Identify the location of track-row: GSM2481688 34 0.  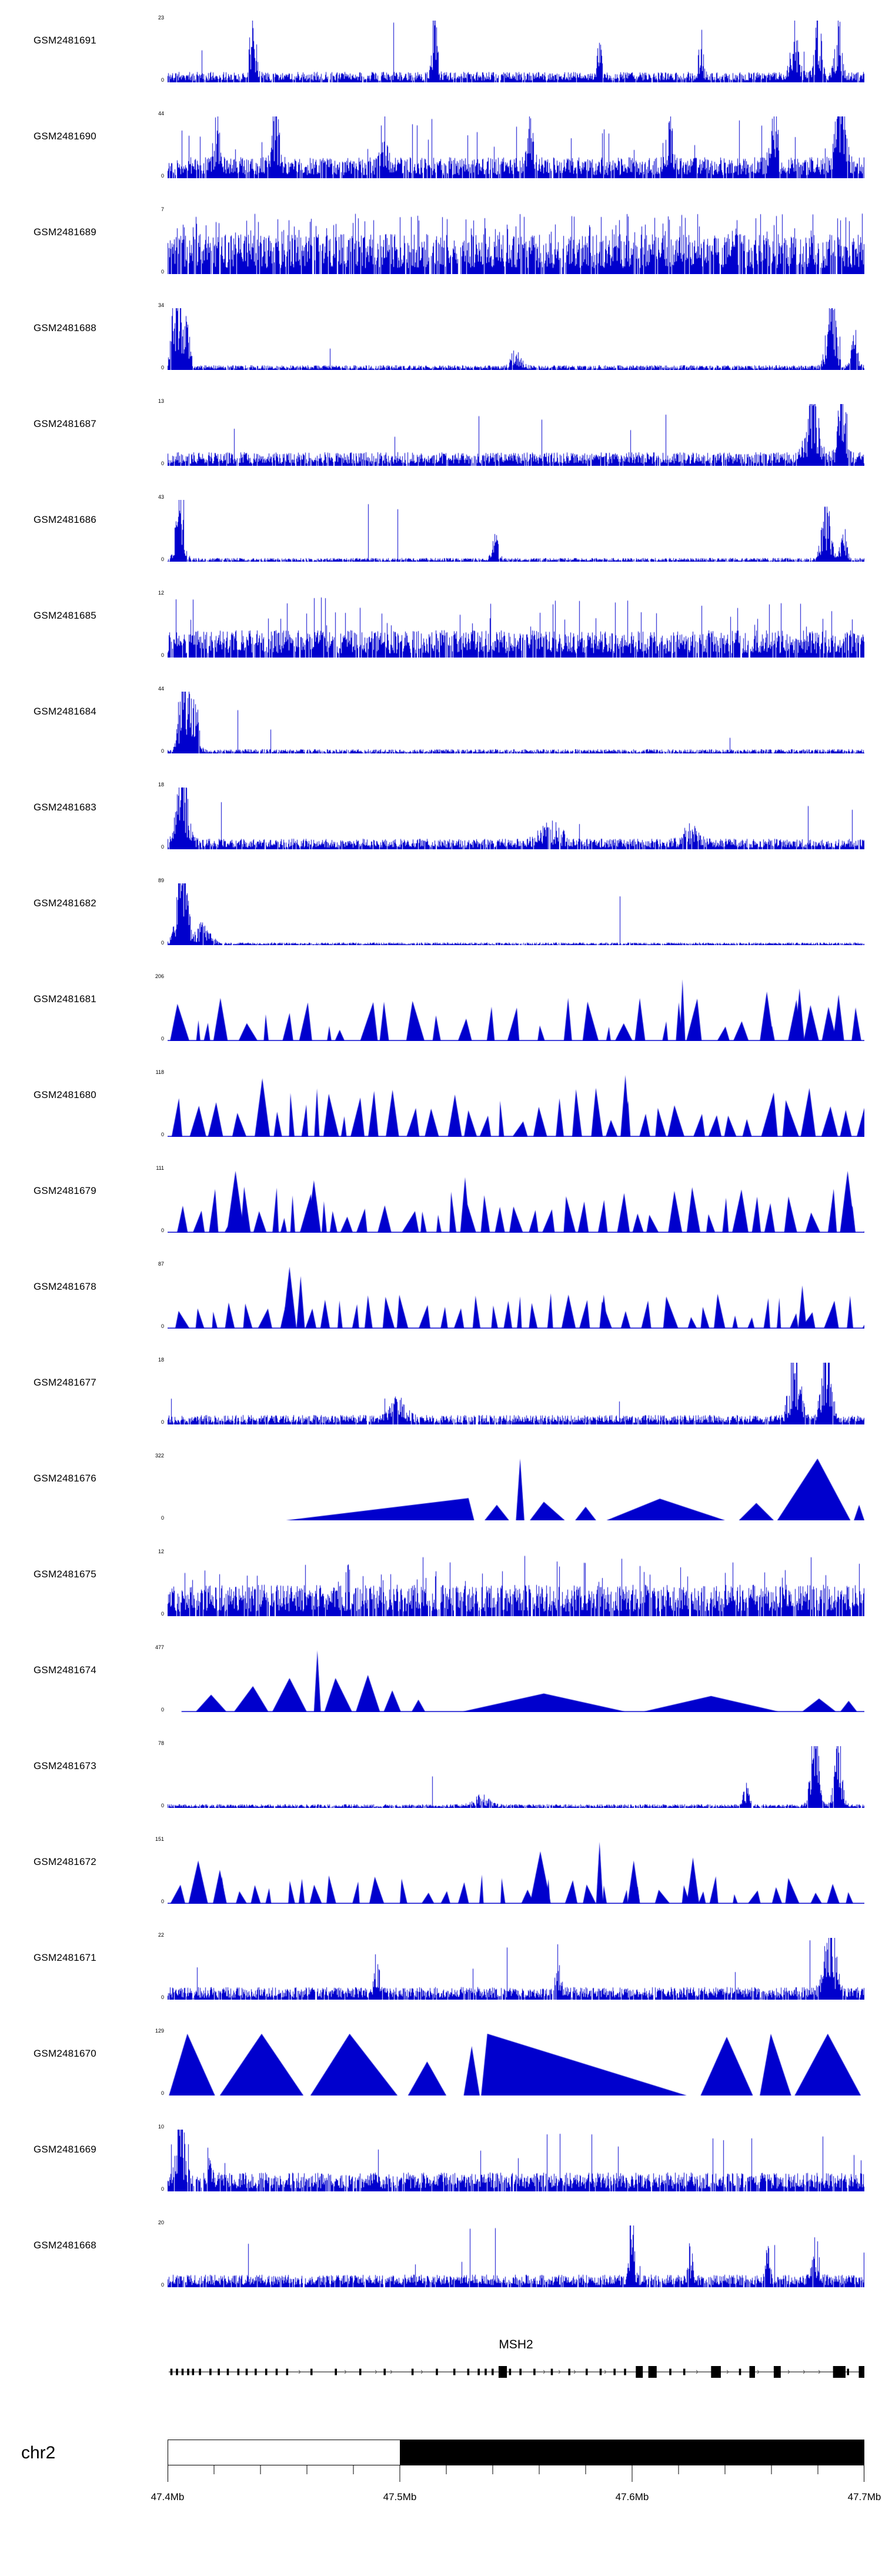
(441, 344).